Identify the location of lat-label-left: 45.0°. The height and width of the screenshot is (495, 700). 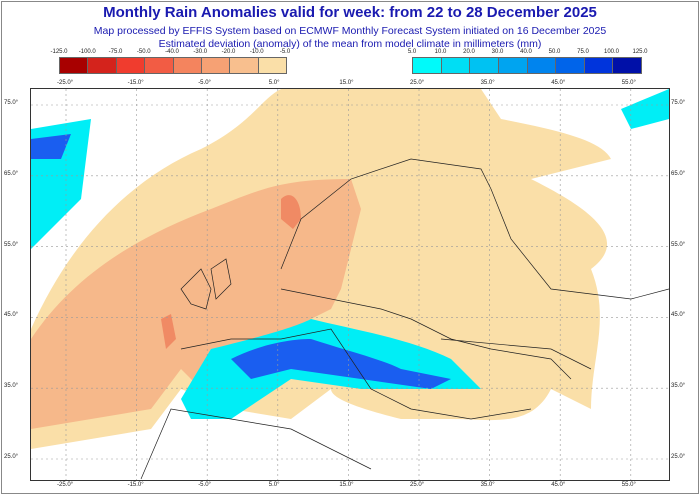
(11, 315).